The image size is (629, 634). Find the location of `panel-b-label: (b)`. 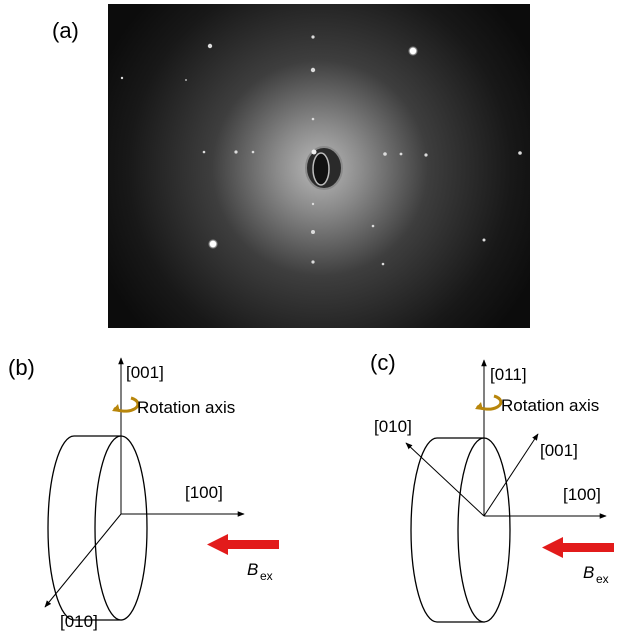

panel-b-label: (b) is located at coordinates (21, 367).